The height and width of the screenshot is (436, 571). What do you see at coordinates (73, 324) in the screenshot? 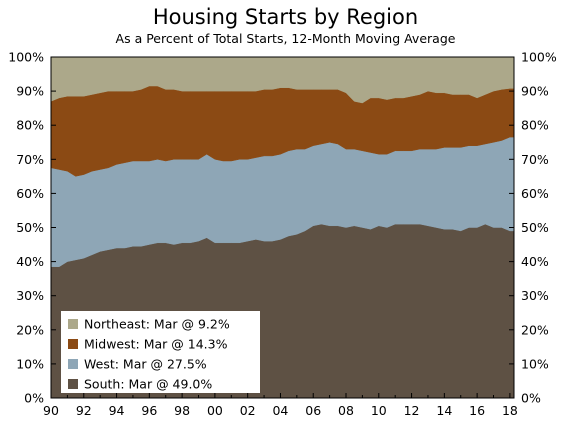
I see `legend-swatch-northeast` at bounding box center [73, 324].